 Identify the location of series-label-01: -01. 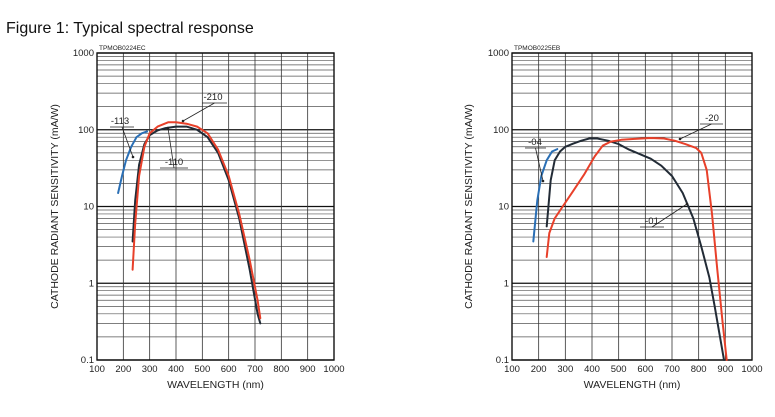
(652, 221).